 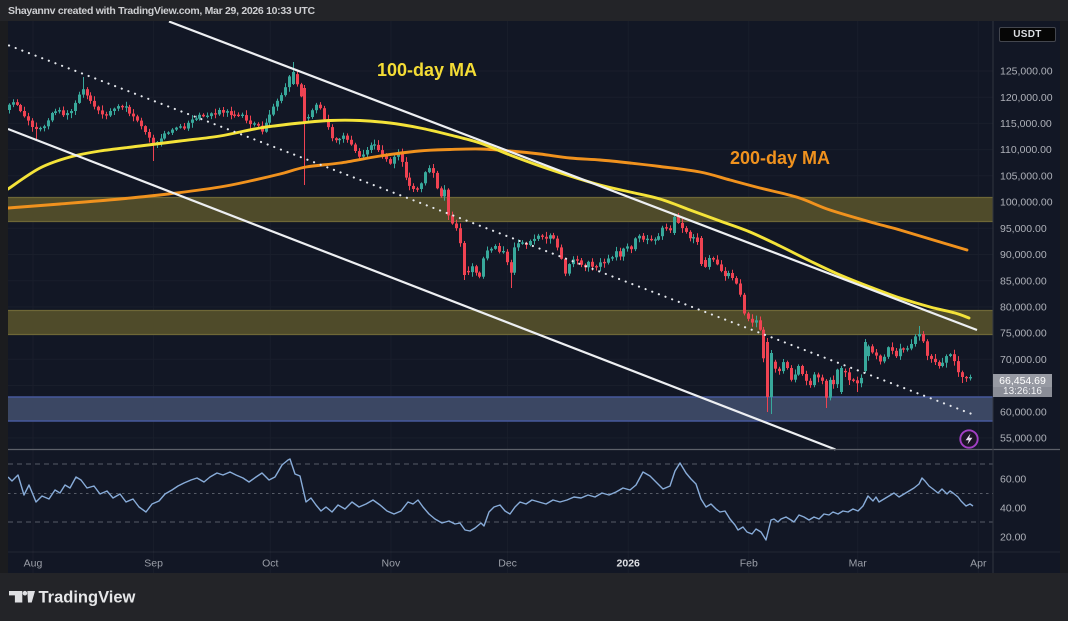 What do you see at coordinates (1023, 308) in the screenshot?
I see `svg-text: 80,000.00` at bounding box center [1023, 308].